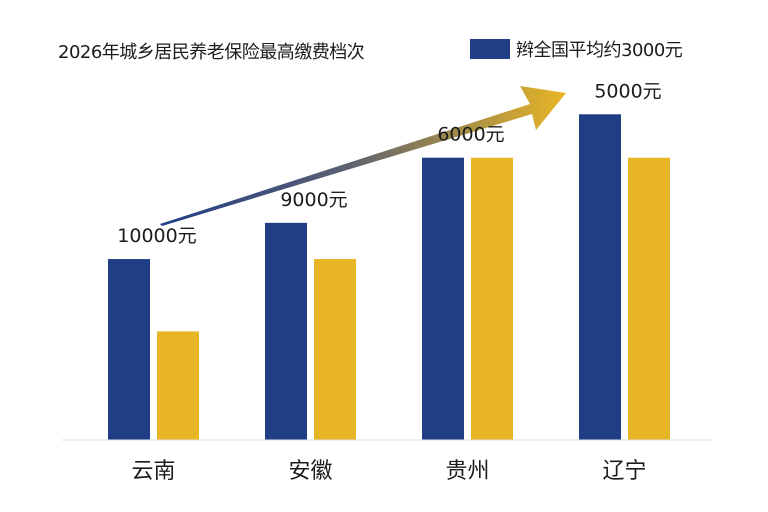 Image resolution: width=768 pixels, height=512 pixels. Describe the element at coordinates (211, 52) in the screenshot. I see `chart-title: 2026年城乡居民养老保险最高缴费档次` at that location.